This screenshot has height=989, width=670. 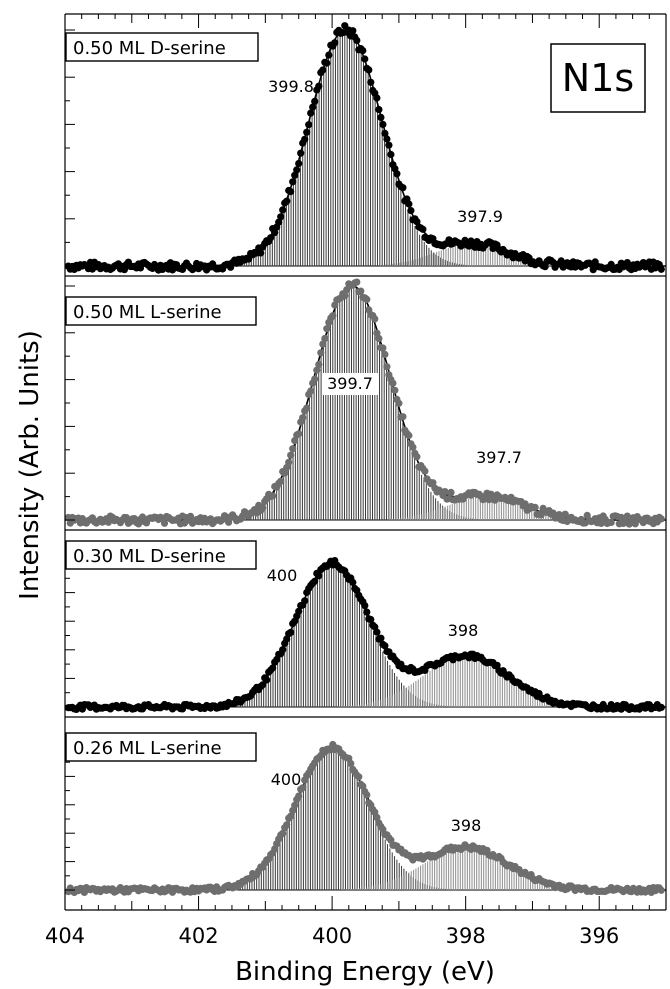 What do you see at coordinates (332, 936) in the screenshot?
I see `x-tick-label: 400` at bounding box center [332, 936].